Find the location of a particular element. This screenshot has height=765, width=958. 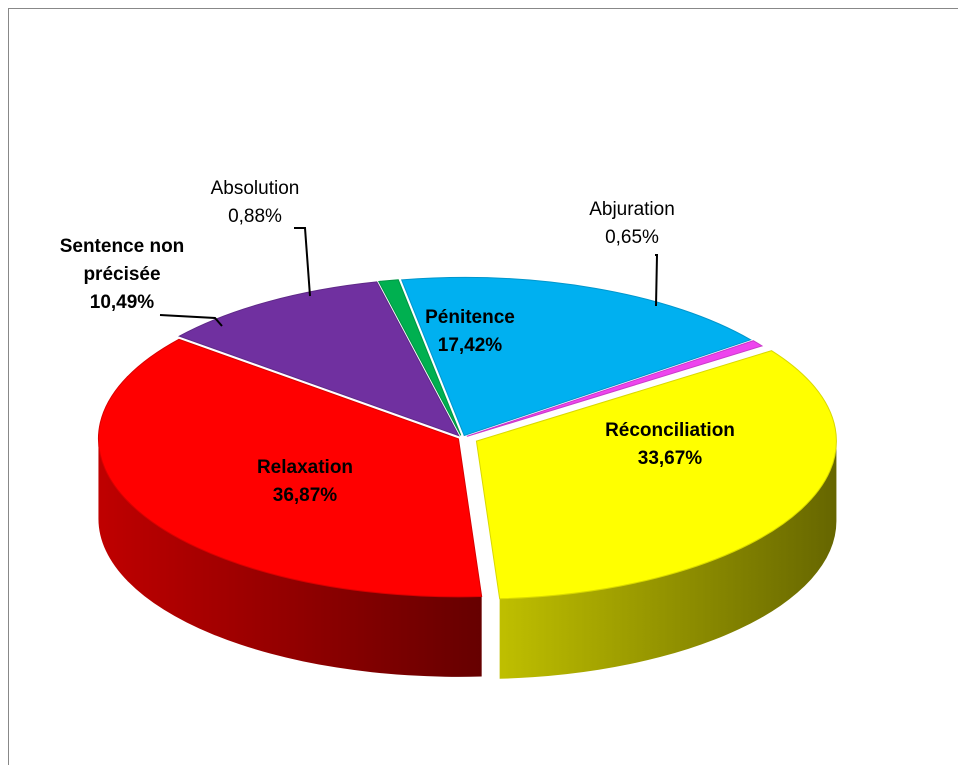

value-label: 33,67% is located at coordinates (670, 458).